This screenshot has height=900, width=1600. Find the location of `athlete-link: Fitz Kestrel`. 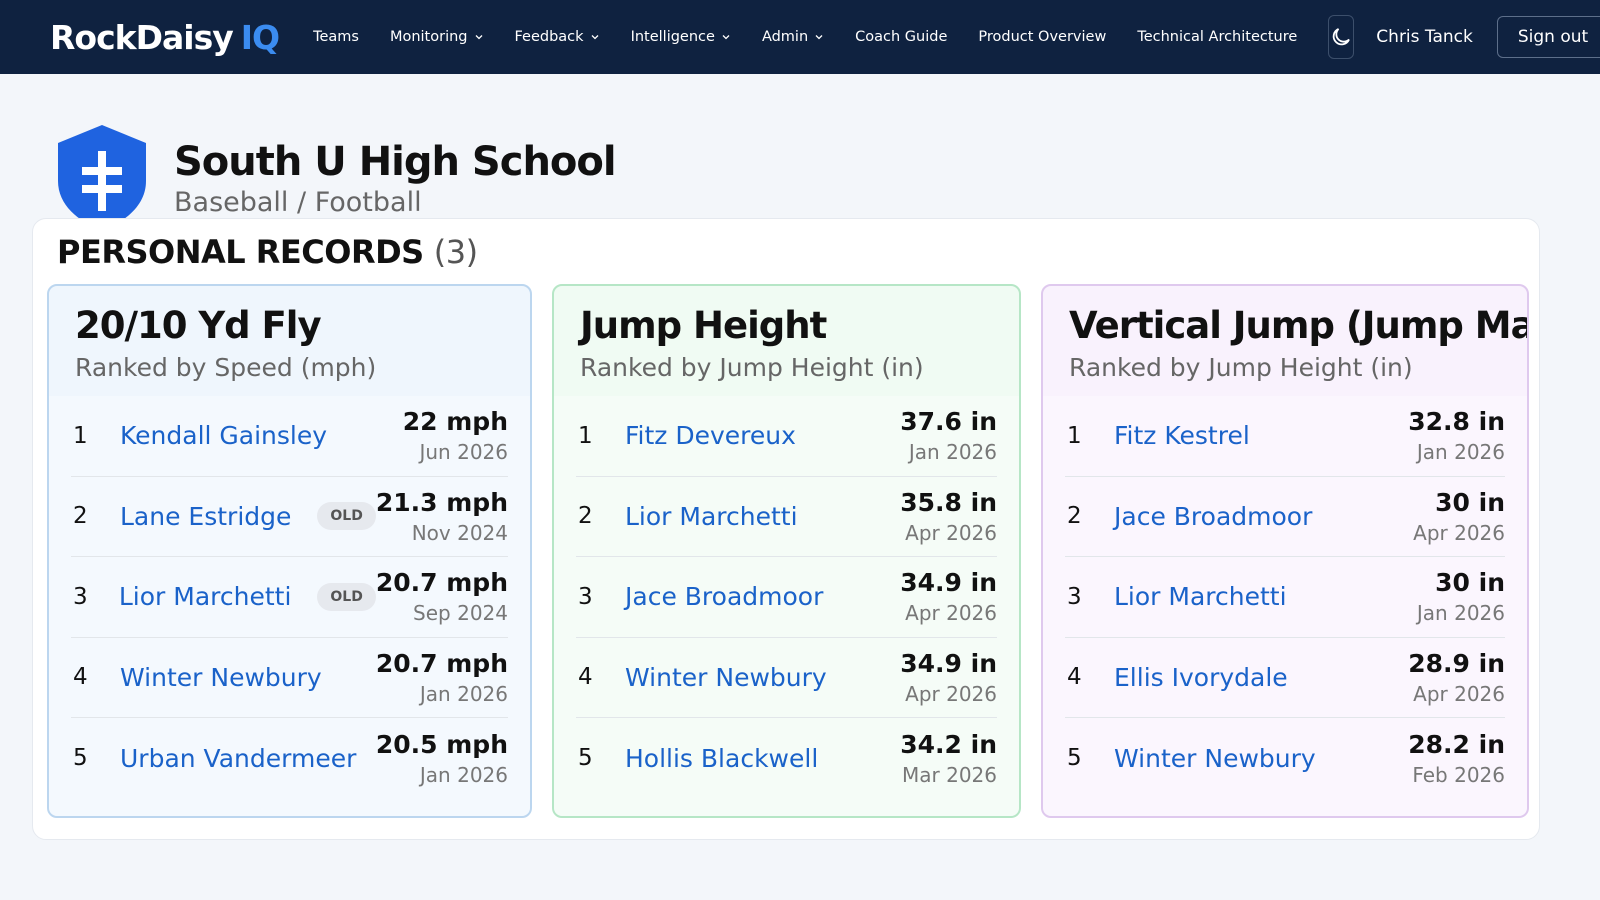

athlete-link: Fitz Kestrel is located at coordinates (1182, 436).